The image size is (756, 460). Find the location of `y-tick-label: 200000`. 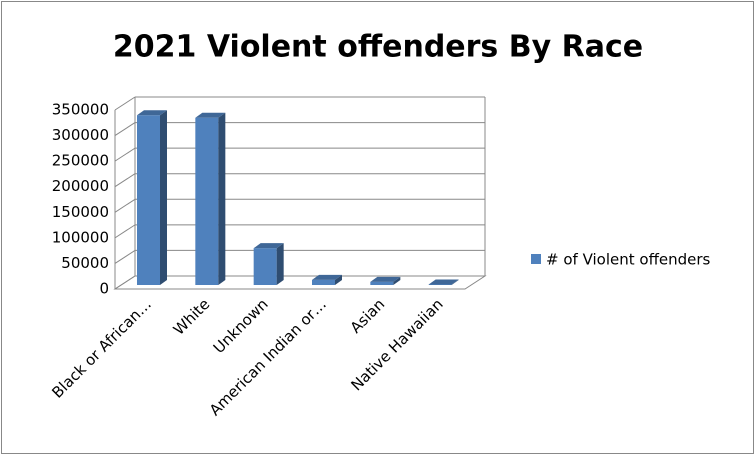

y-tick-label: 200000 is located at coordinates (80, 186).